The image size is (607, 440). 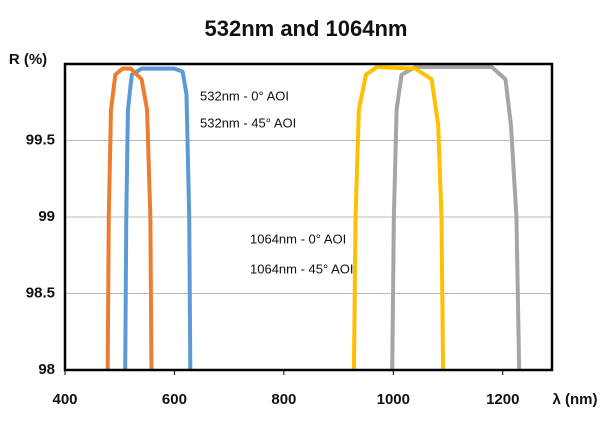 I want to click on x-tick-label: 1200, so click(x=502, y=399).